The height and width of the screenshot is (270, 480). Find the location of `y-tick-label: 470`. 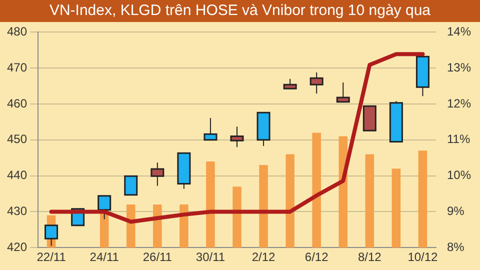

y-tick-label: 470 is located at coordinates (17, 67).